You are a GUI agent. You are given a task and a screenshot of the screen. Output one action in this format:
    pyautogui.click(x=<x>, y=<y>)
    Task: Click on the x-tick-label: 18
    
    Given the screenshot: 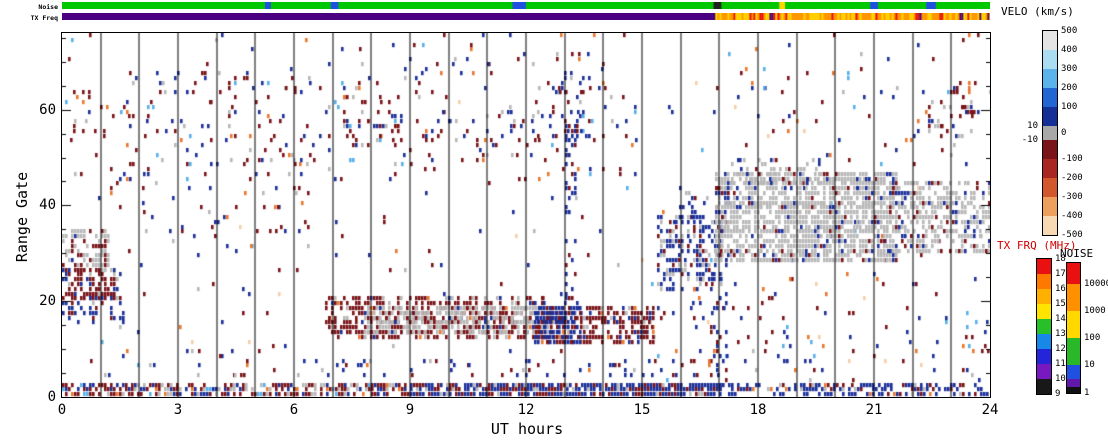 What is the action you would take?
    pyautogui.click(x=758, y=410)
    